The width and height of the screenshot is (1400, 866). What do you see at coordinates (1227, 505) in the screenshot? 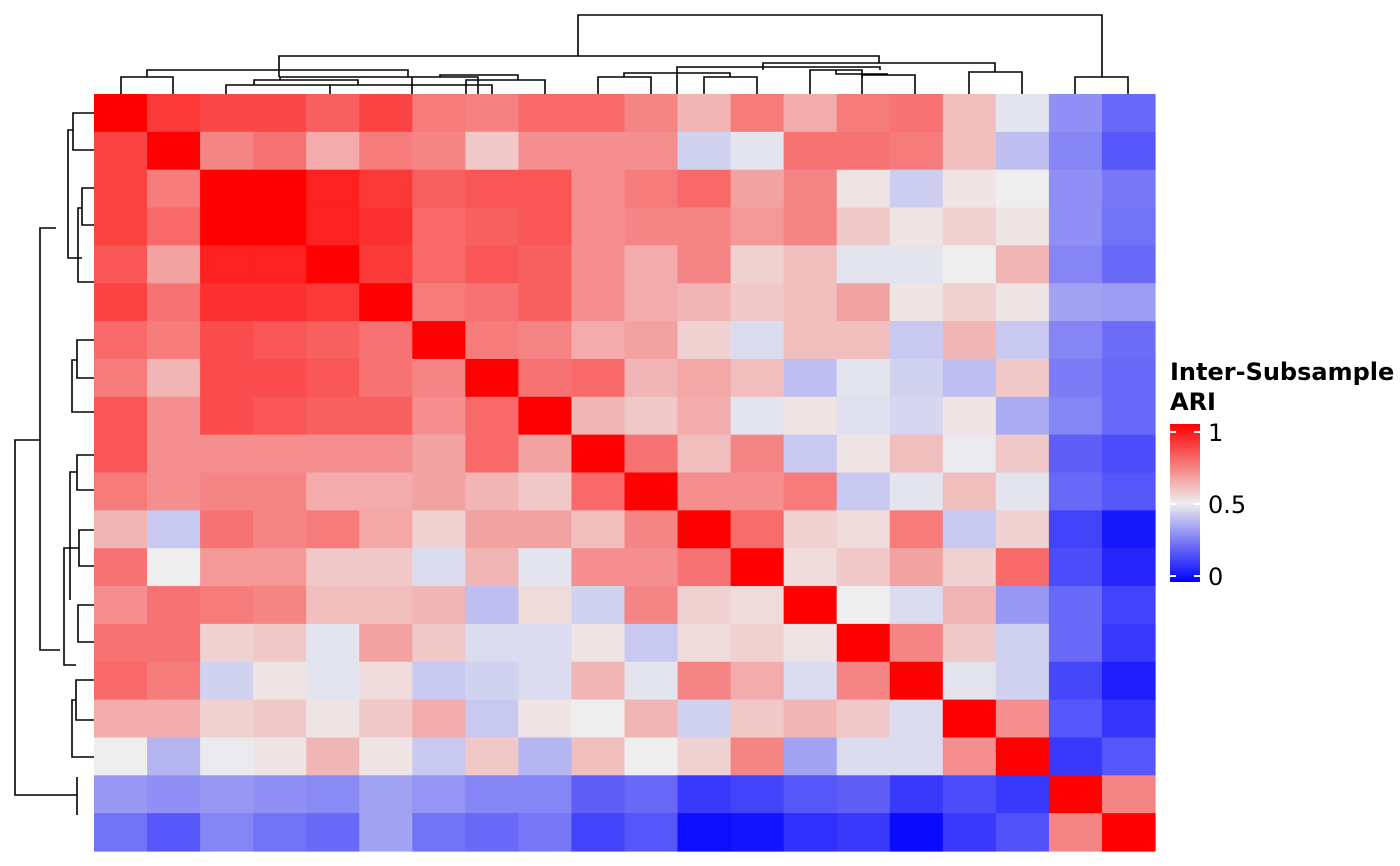
I see `legend-tick-label: 0.5` at bounding box center [1227, 505].